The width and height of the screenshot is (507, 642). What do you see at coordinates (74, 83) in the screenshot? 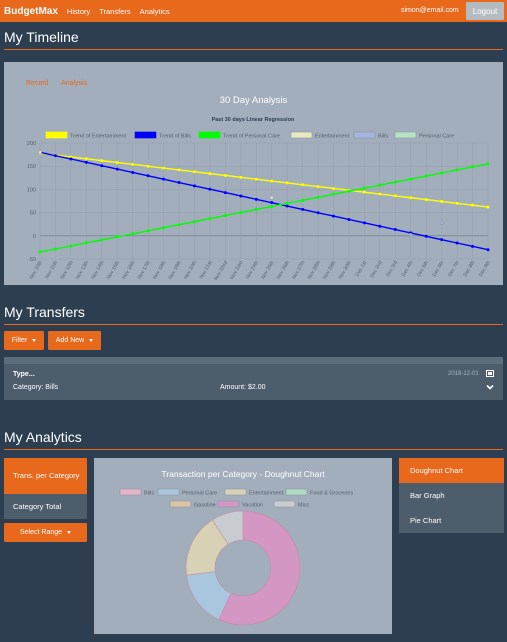
I see `tab-analysis: Analysis` at bounding box center [74, 83].